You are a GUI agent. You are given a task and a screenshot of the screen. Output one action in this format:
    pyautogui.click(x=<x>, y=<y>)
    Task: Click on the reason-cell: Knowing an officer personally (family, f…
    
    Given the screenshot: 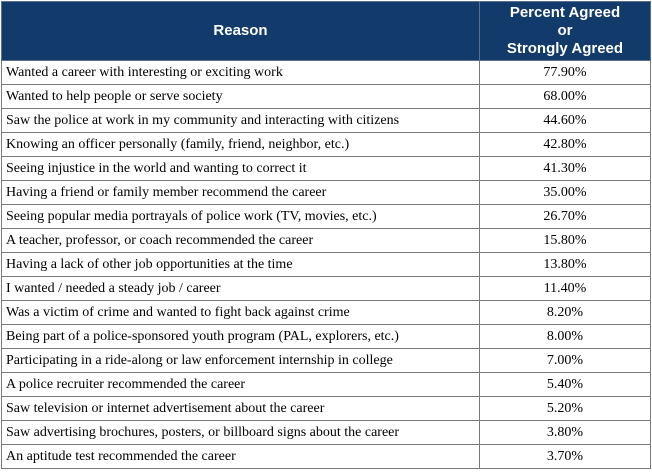 What is the action you would take?
    pyautogui.click(x=240, y=144)
    